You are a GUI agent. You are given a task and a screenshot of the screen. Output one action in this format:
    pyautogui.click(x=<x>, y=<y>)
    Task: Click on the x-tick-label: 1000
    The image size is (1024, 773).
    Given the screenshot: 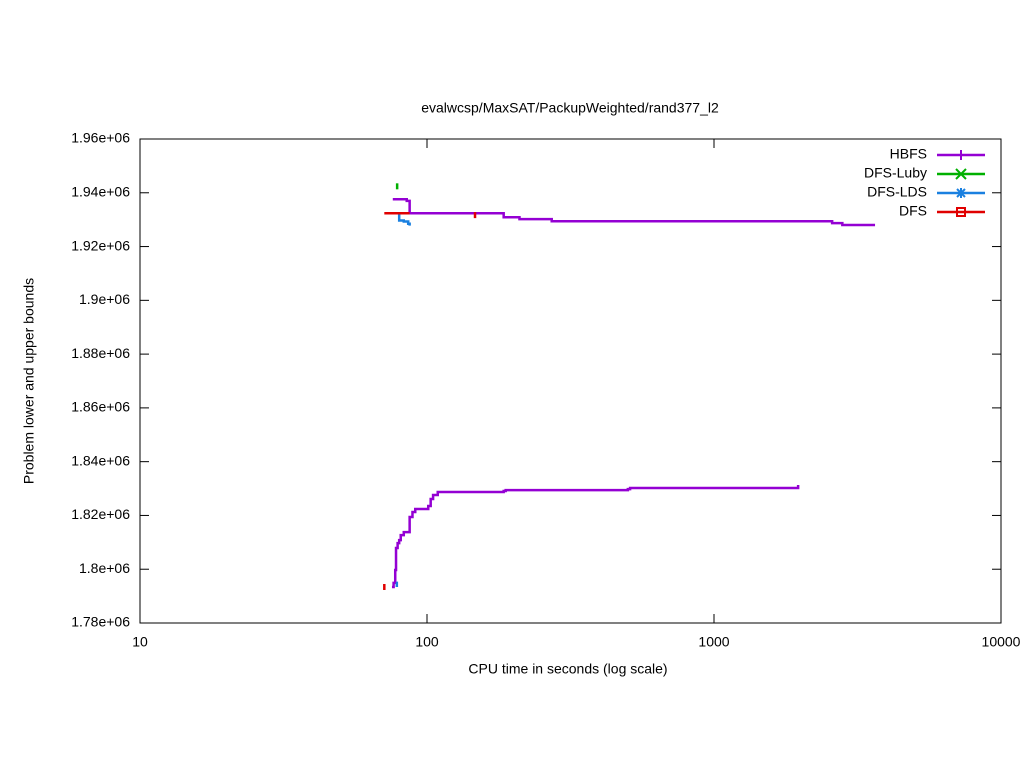 What is the action you would take?
    pyautogui.click(x=713, y=642)
    